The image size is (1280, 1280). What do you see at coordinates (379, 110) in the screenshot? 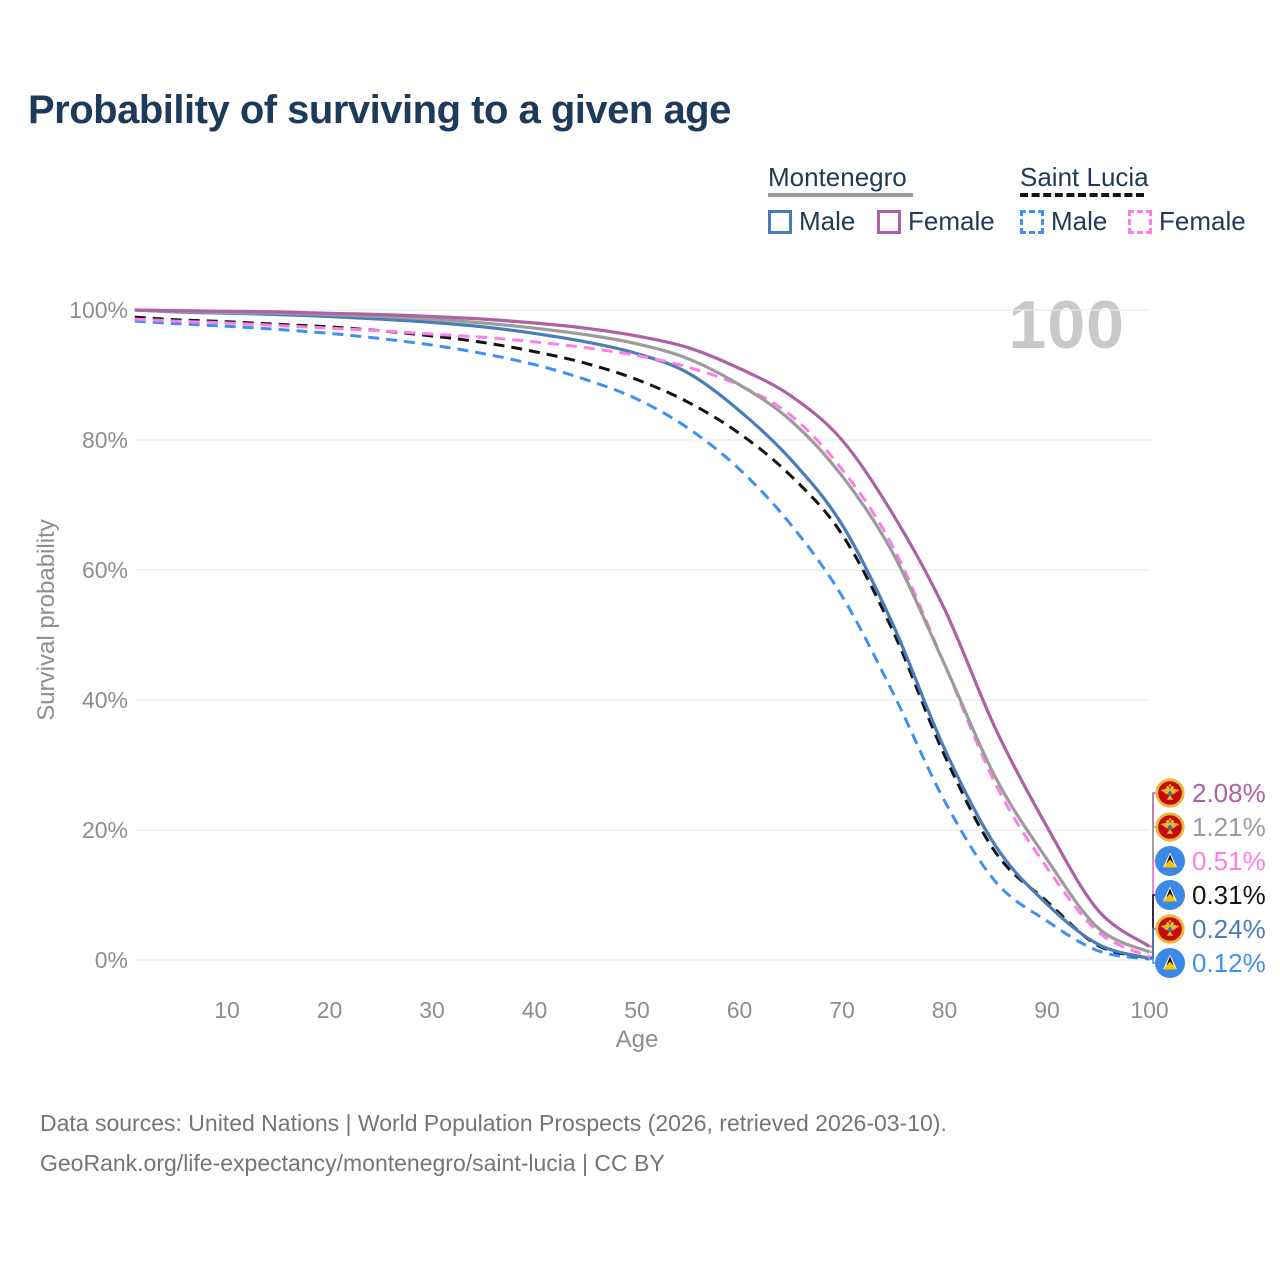
I see `page-title: Probability of surviving to a given age` at bounding box center [379, 110].